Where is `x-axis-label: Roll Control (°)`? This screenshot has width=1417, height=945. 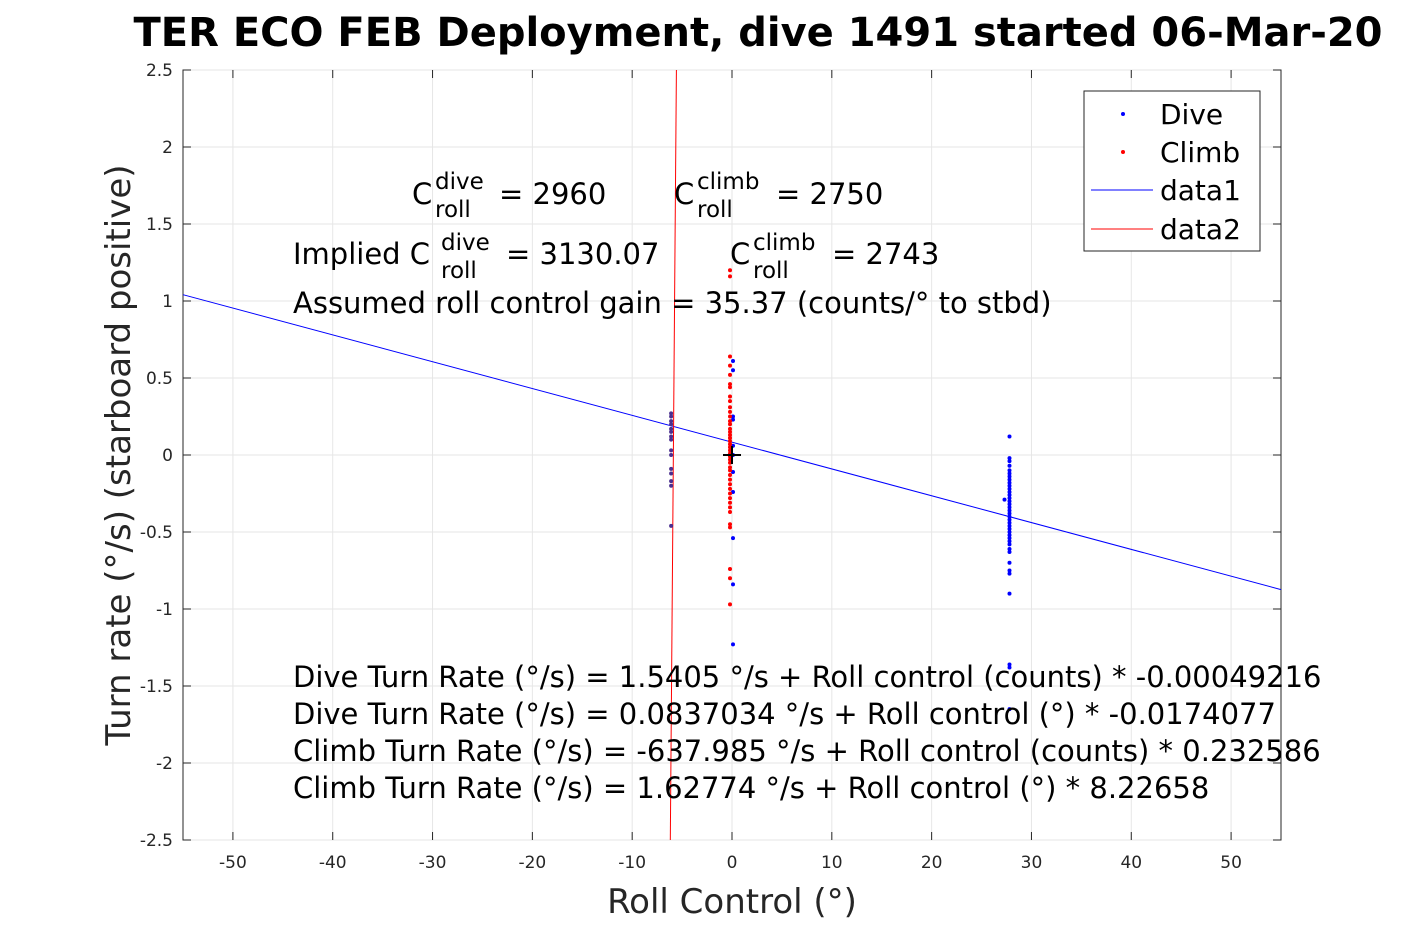
x-axis-label: Roll Control (°) is located at coordinates (732, 902).